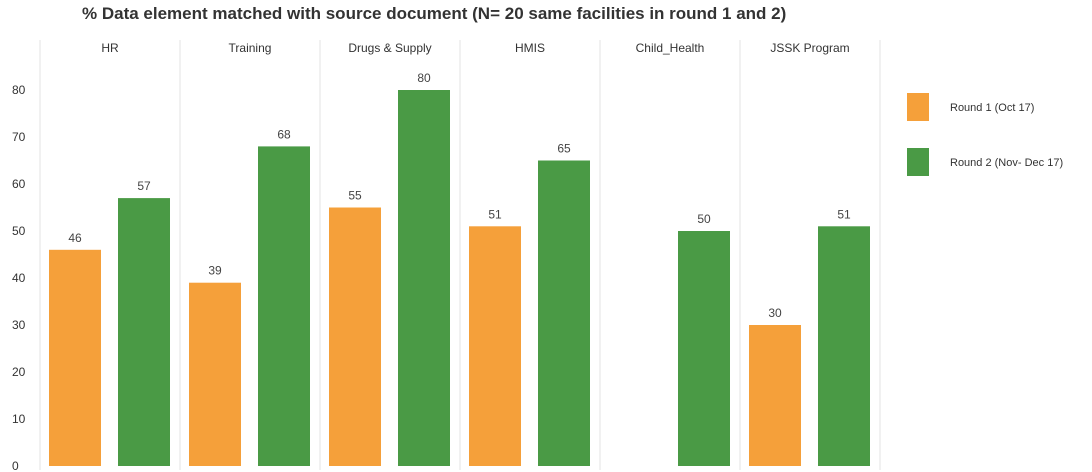 The width and height of the screenshot is (1092, 472). Describe the element at coordinates (144, 186) in the screenshot. I see `data-label: 57` at that location.